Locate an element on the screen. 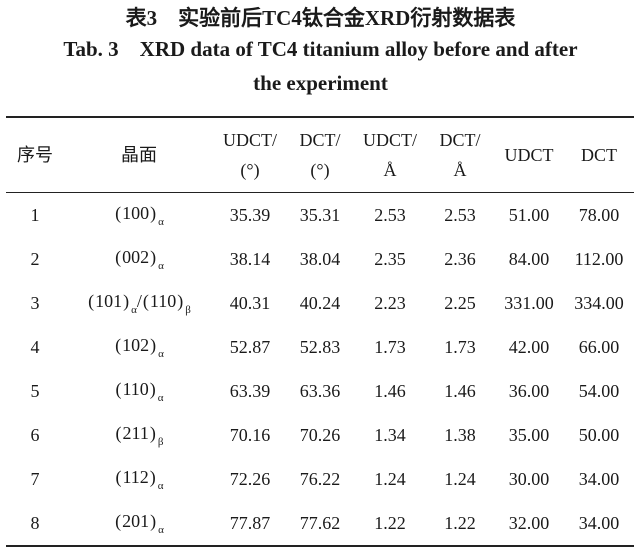  udct-intensity: 331.00 is located at coordinates (529, 302).